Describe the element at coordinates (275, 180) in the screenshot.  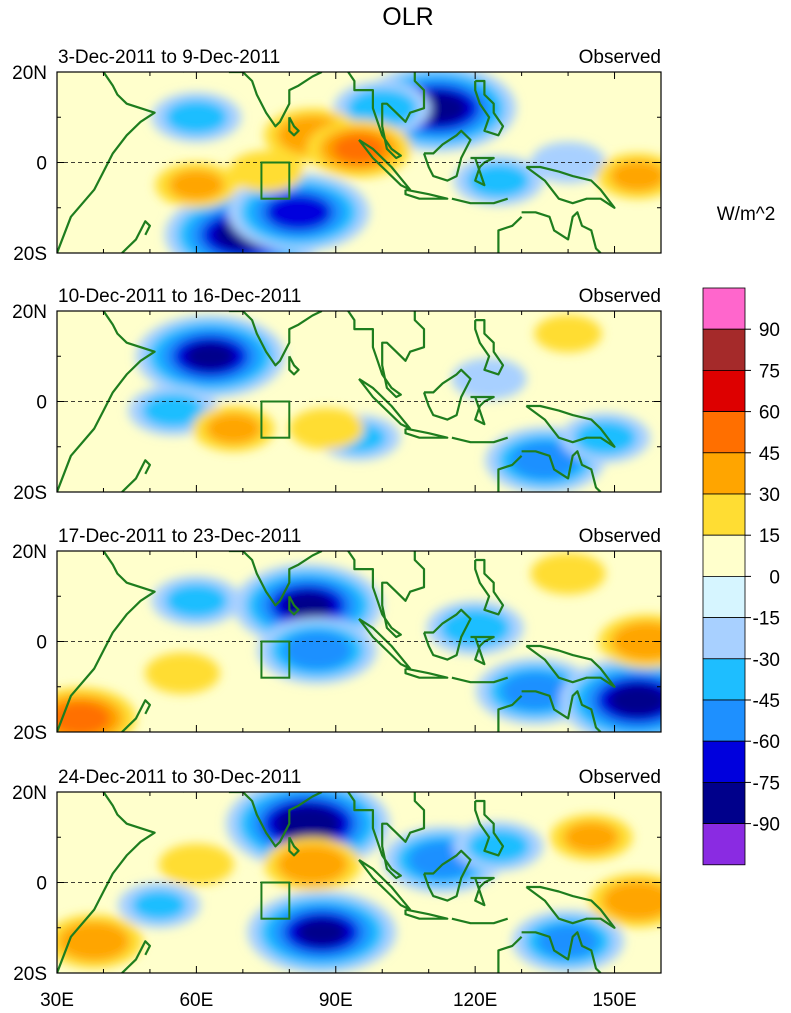
I see `region-box` at that location.